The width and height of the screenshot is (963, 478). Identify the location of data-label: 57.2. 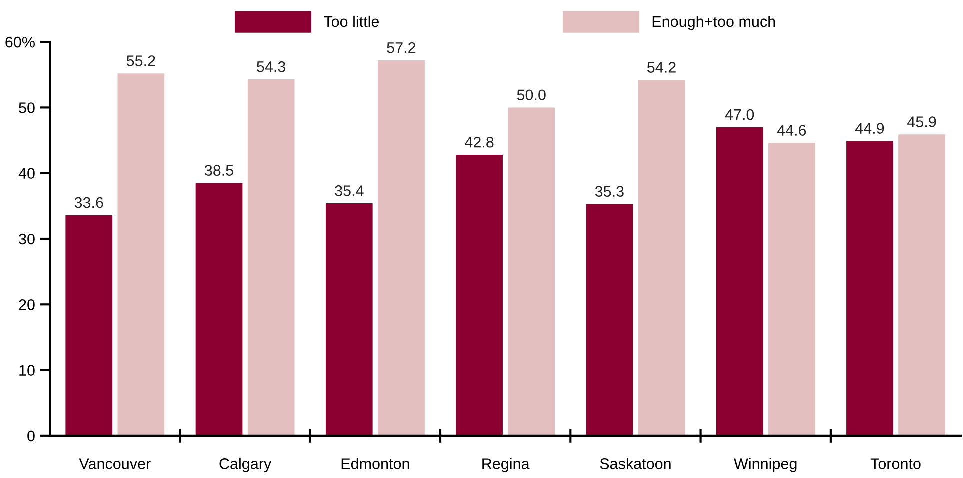
(401, 48).